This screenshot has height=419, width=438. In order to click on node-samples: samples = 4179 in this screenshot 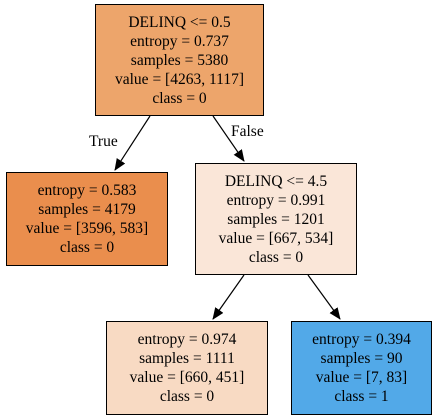, I will do `click(87, 209)`.